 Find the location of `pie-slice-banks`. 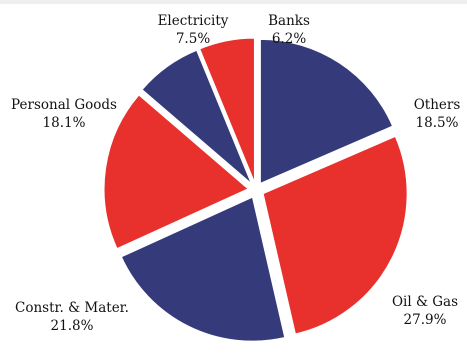

pie-slice-banks is located at coordinates (227, 110).